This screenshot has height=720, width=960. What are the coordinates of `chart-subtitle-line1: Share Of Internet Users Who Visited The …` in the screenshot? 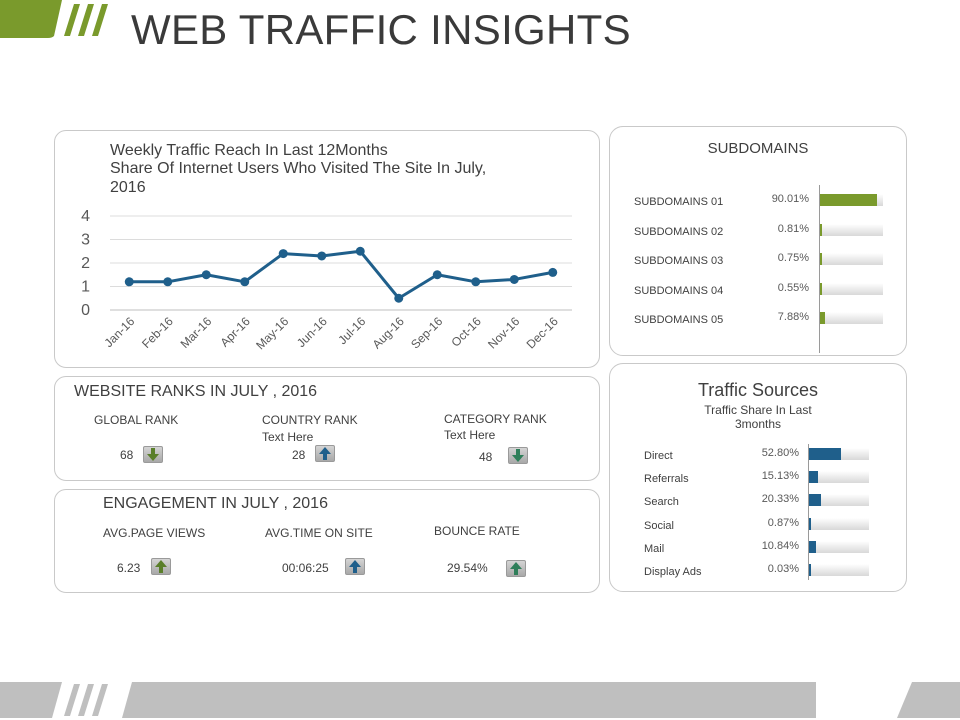 It's located at (298, 168).